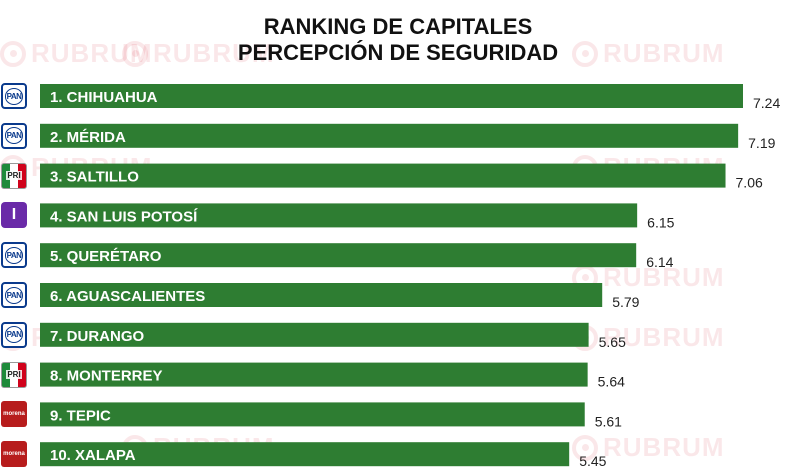 The height and width of the screenshot is (472, 796). I want to click on category-label: 8. MONTERREY, so click(106, 376).